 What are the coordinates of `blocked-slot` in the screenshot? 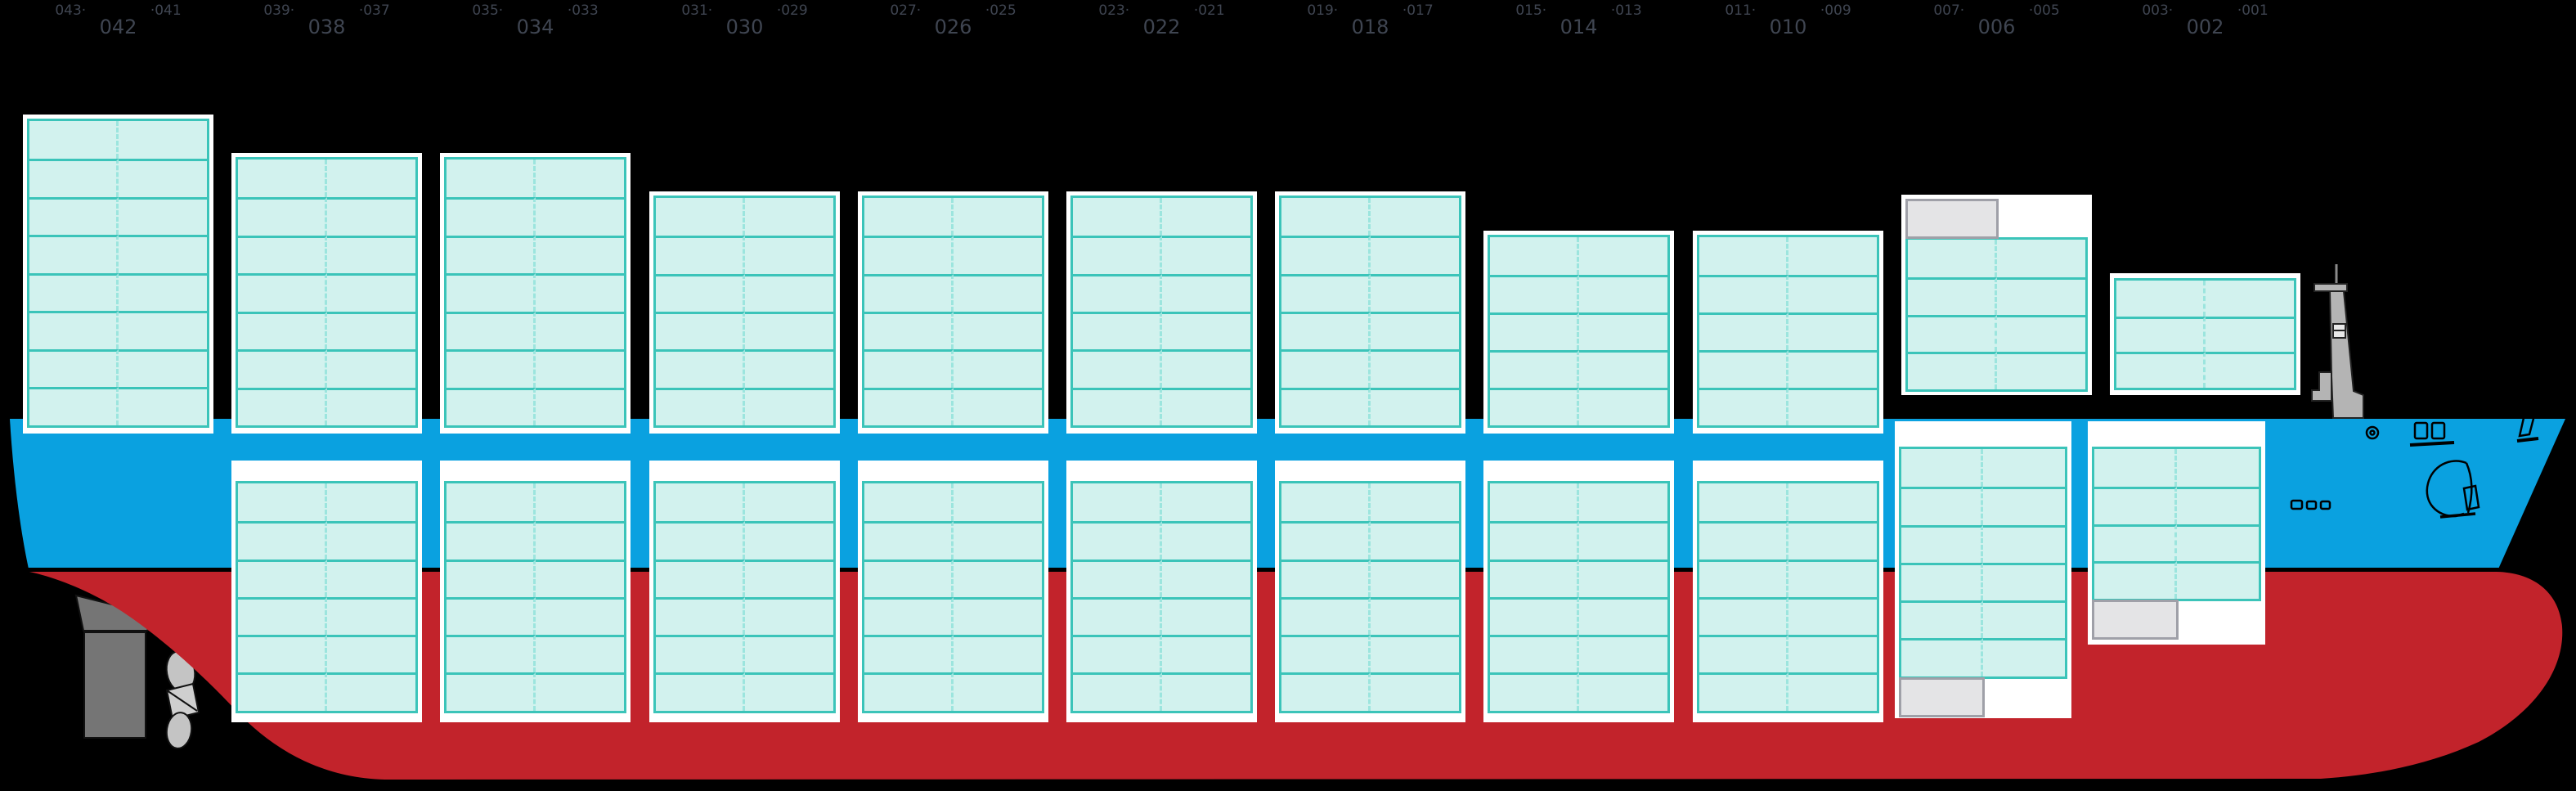 It's located at (1942, 697).